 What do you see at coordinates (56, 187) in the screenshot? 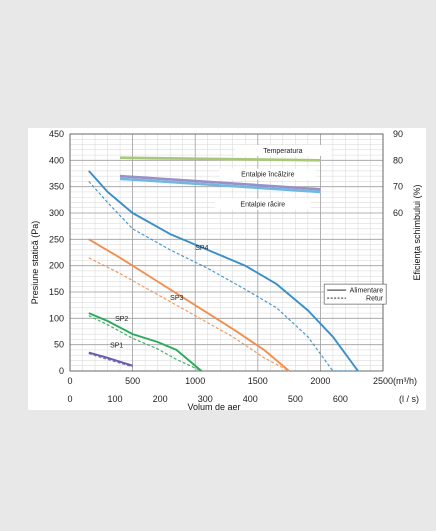
I see `y-tick-label: 350` at bounding box center [56, 187].